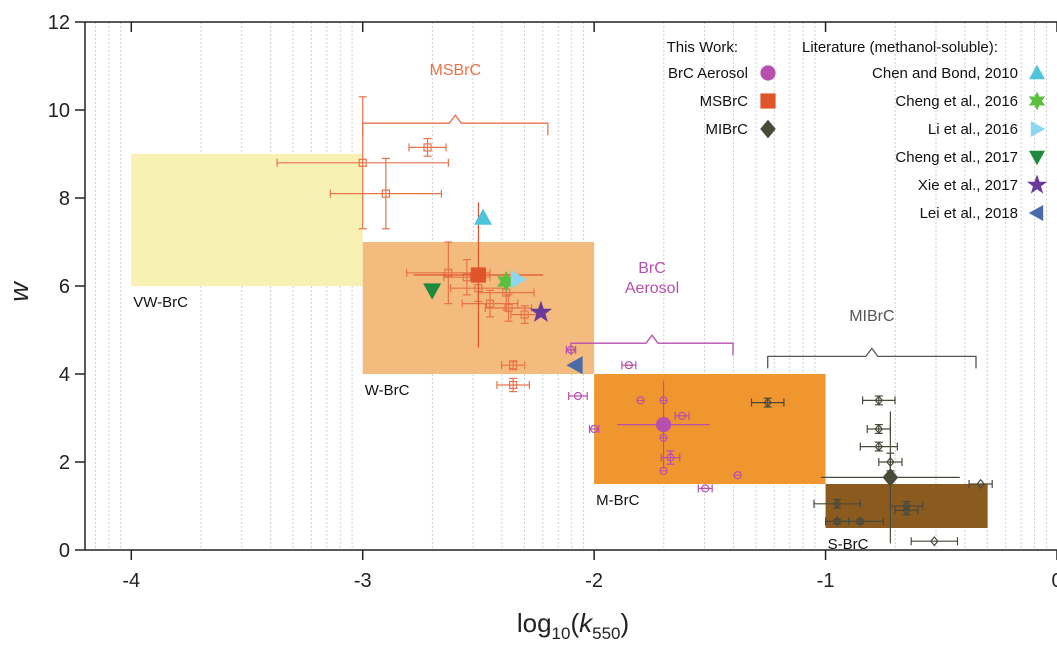 This screenshot has height=646, width=1057. Describe the element at coordinates (710, 429) in the screenshot. I see `region-m-brc` at that location.